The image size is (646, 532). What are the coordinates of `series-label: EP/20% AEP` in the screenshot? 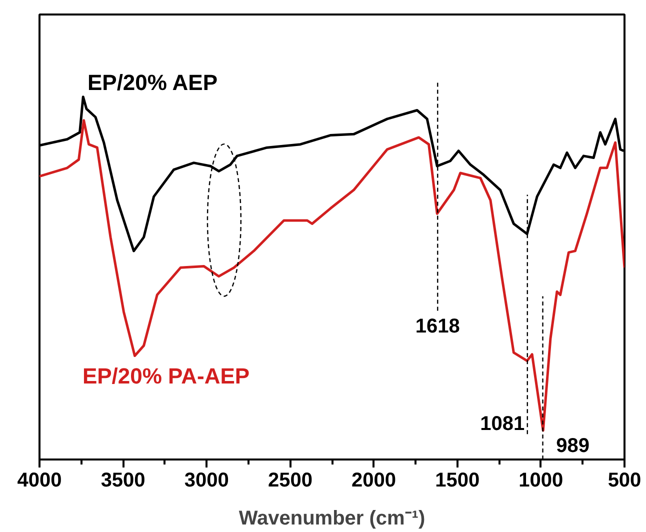 It's located at (152, 82).